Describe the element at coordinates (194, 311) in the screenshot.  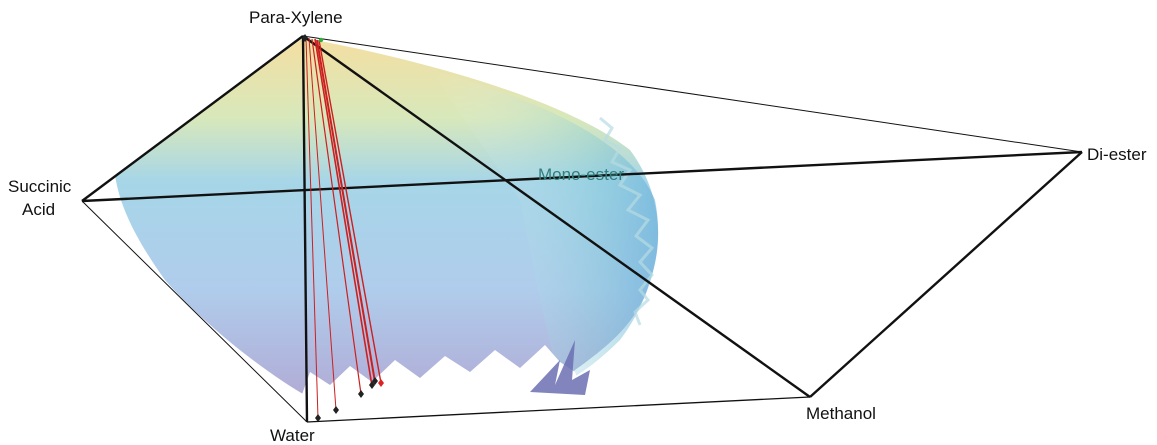
I see `edge-succinic-water` at that location.